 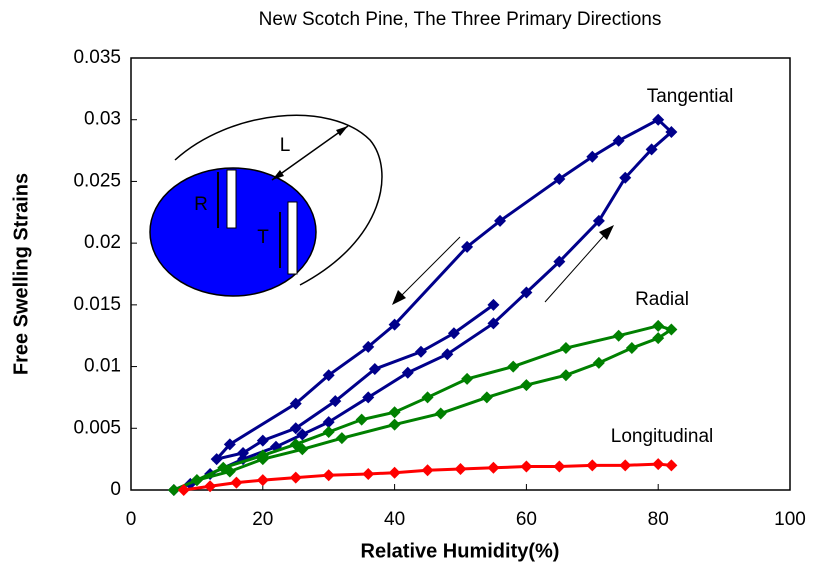 What do you see at coordinates (285, 145) in the screenshot?
I see `inset-label: L` at bounding box center [285, 145].